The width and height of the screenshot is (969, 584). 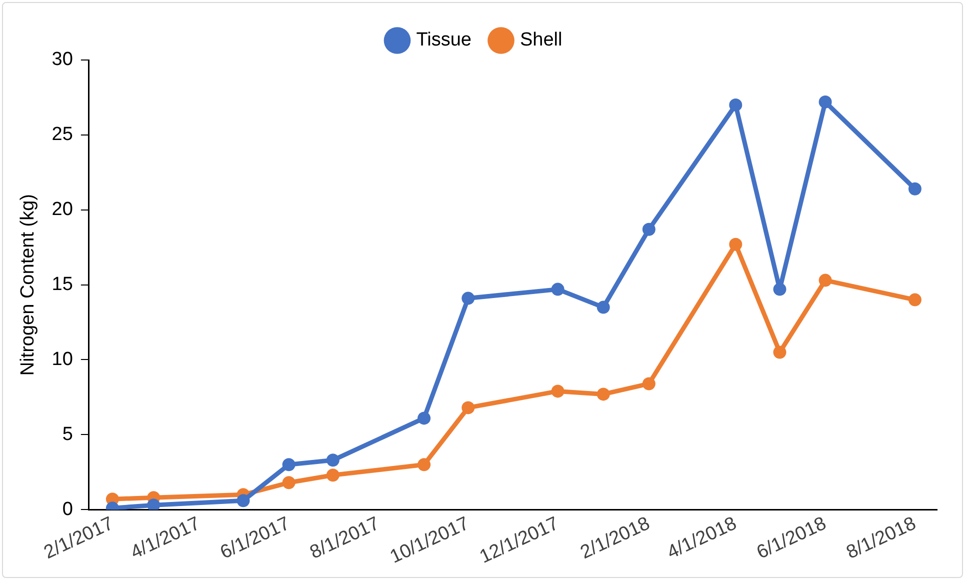 What do you see at coordinates (28, 285) in the screenshot?
I see `y-axis-title: Nitrogen Content (kg)` at bounding box center [28, 285].